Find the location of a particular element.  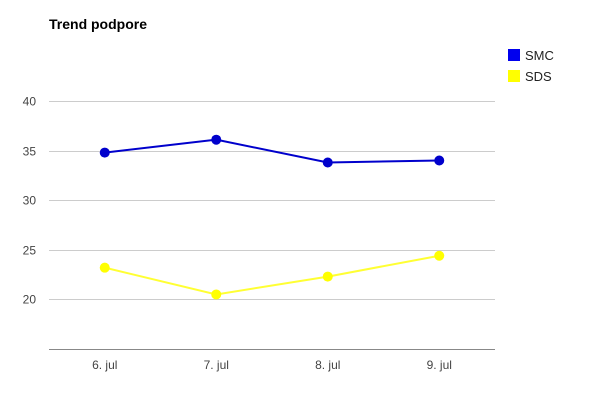

y-tick-label: 25 is located at coordinates (30, 251).